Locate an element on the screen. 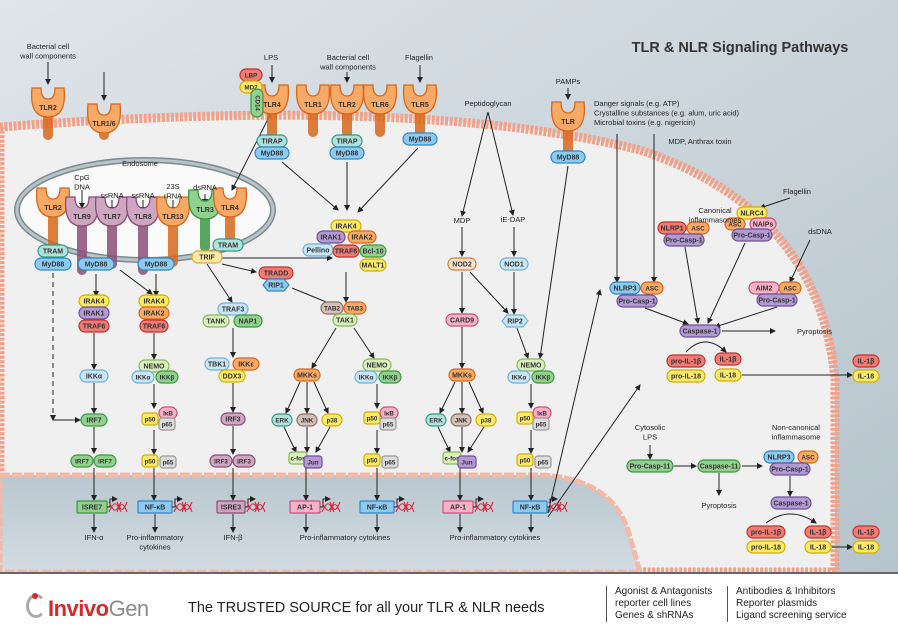  protein-nap1: NAP1 is located at coordinates (248, 321).